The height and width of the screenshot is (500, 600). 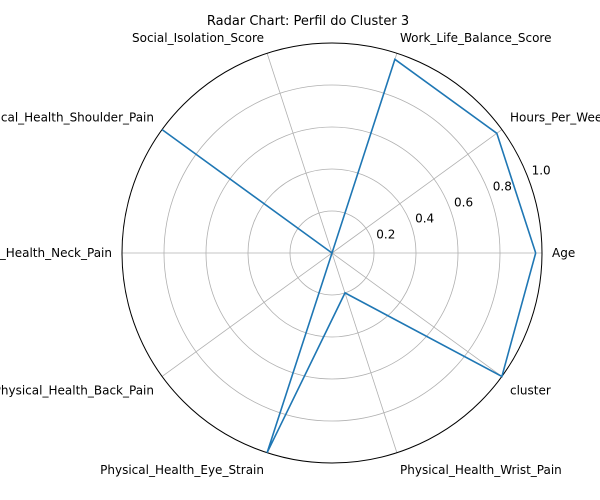 I want to click on axis-label-5: Physical_Health_Neck_Pain, so click(x=56, y=253).